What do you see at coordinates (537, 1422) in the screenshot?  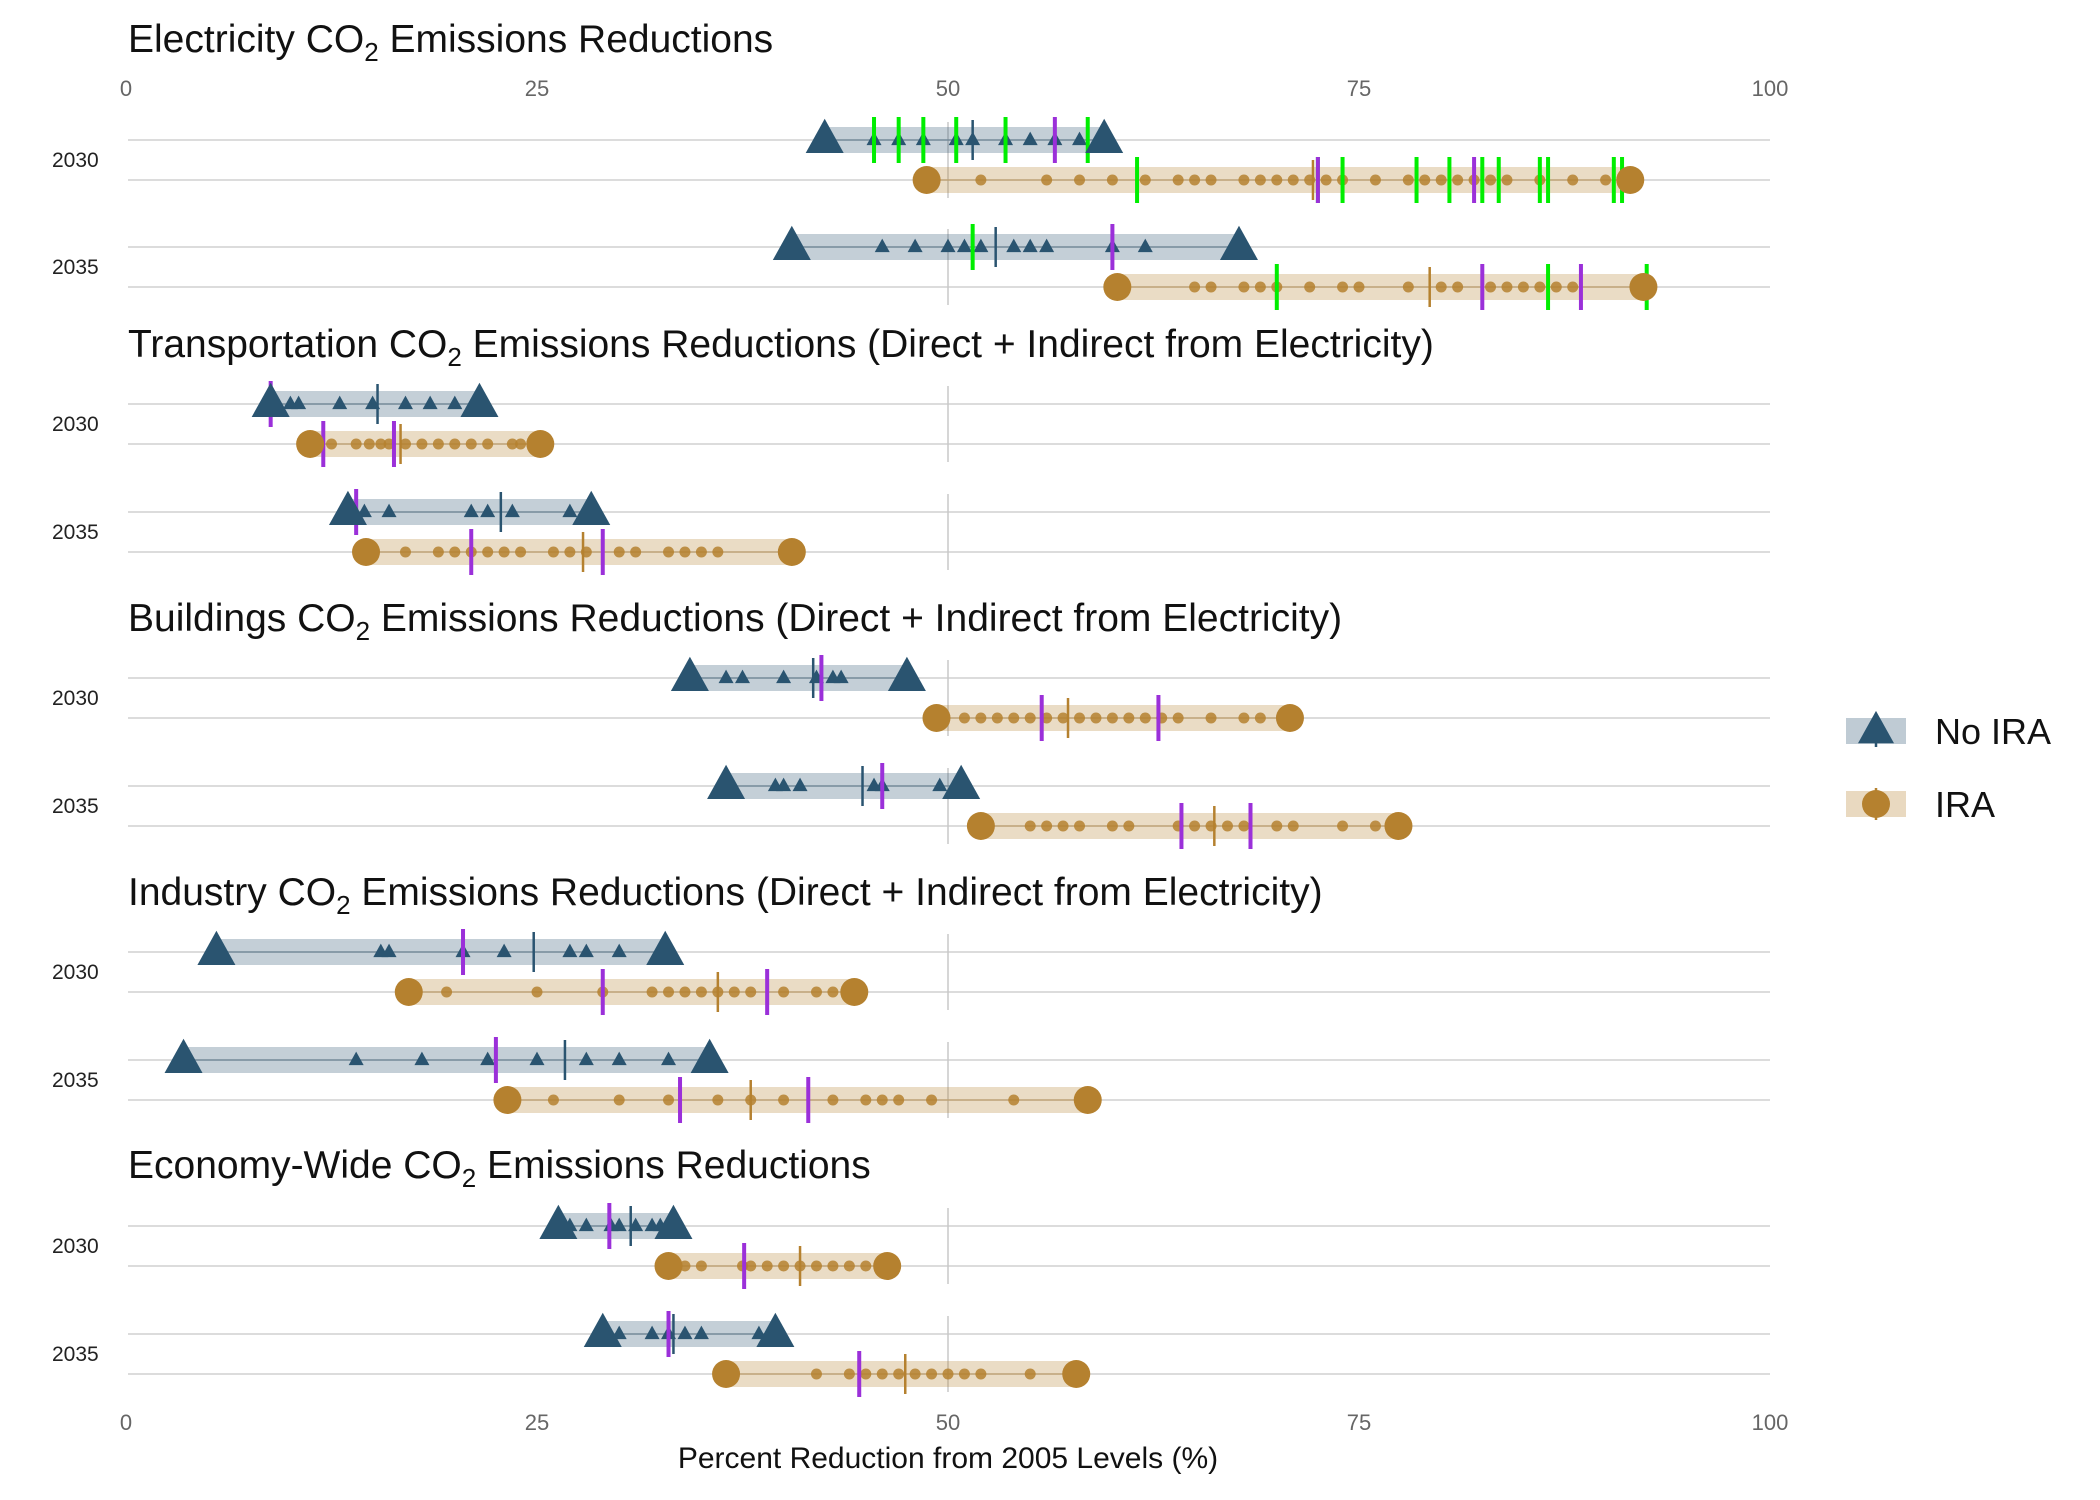 I see `bottom-tick-label: 25` at bounding box center [537, 1422].